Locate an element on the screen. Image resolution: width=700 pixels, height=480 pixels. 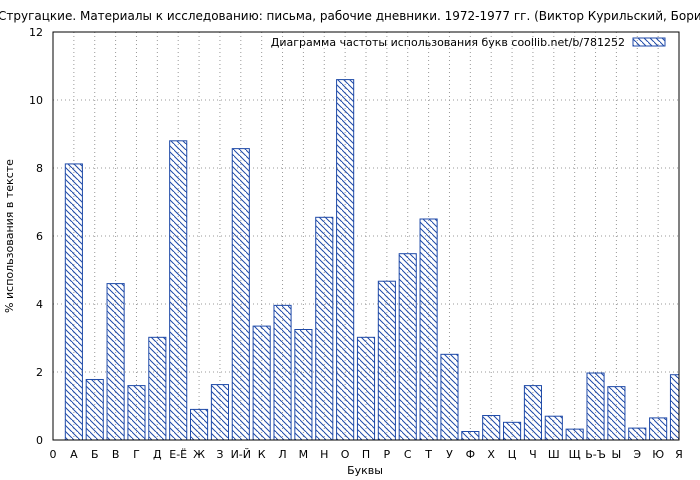
x-tick-label: 0 is located at coordinates (53, 454).